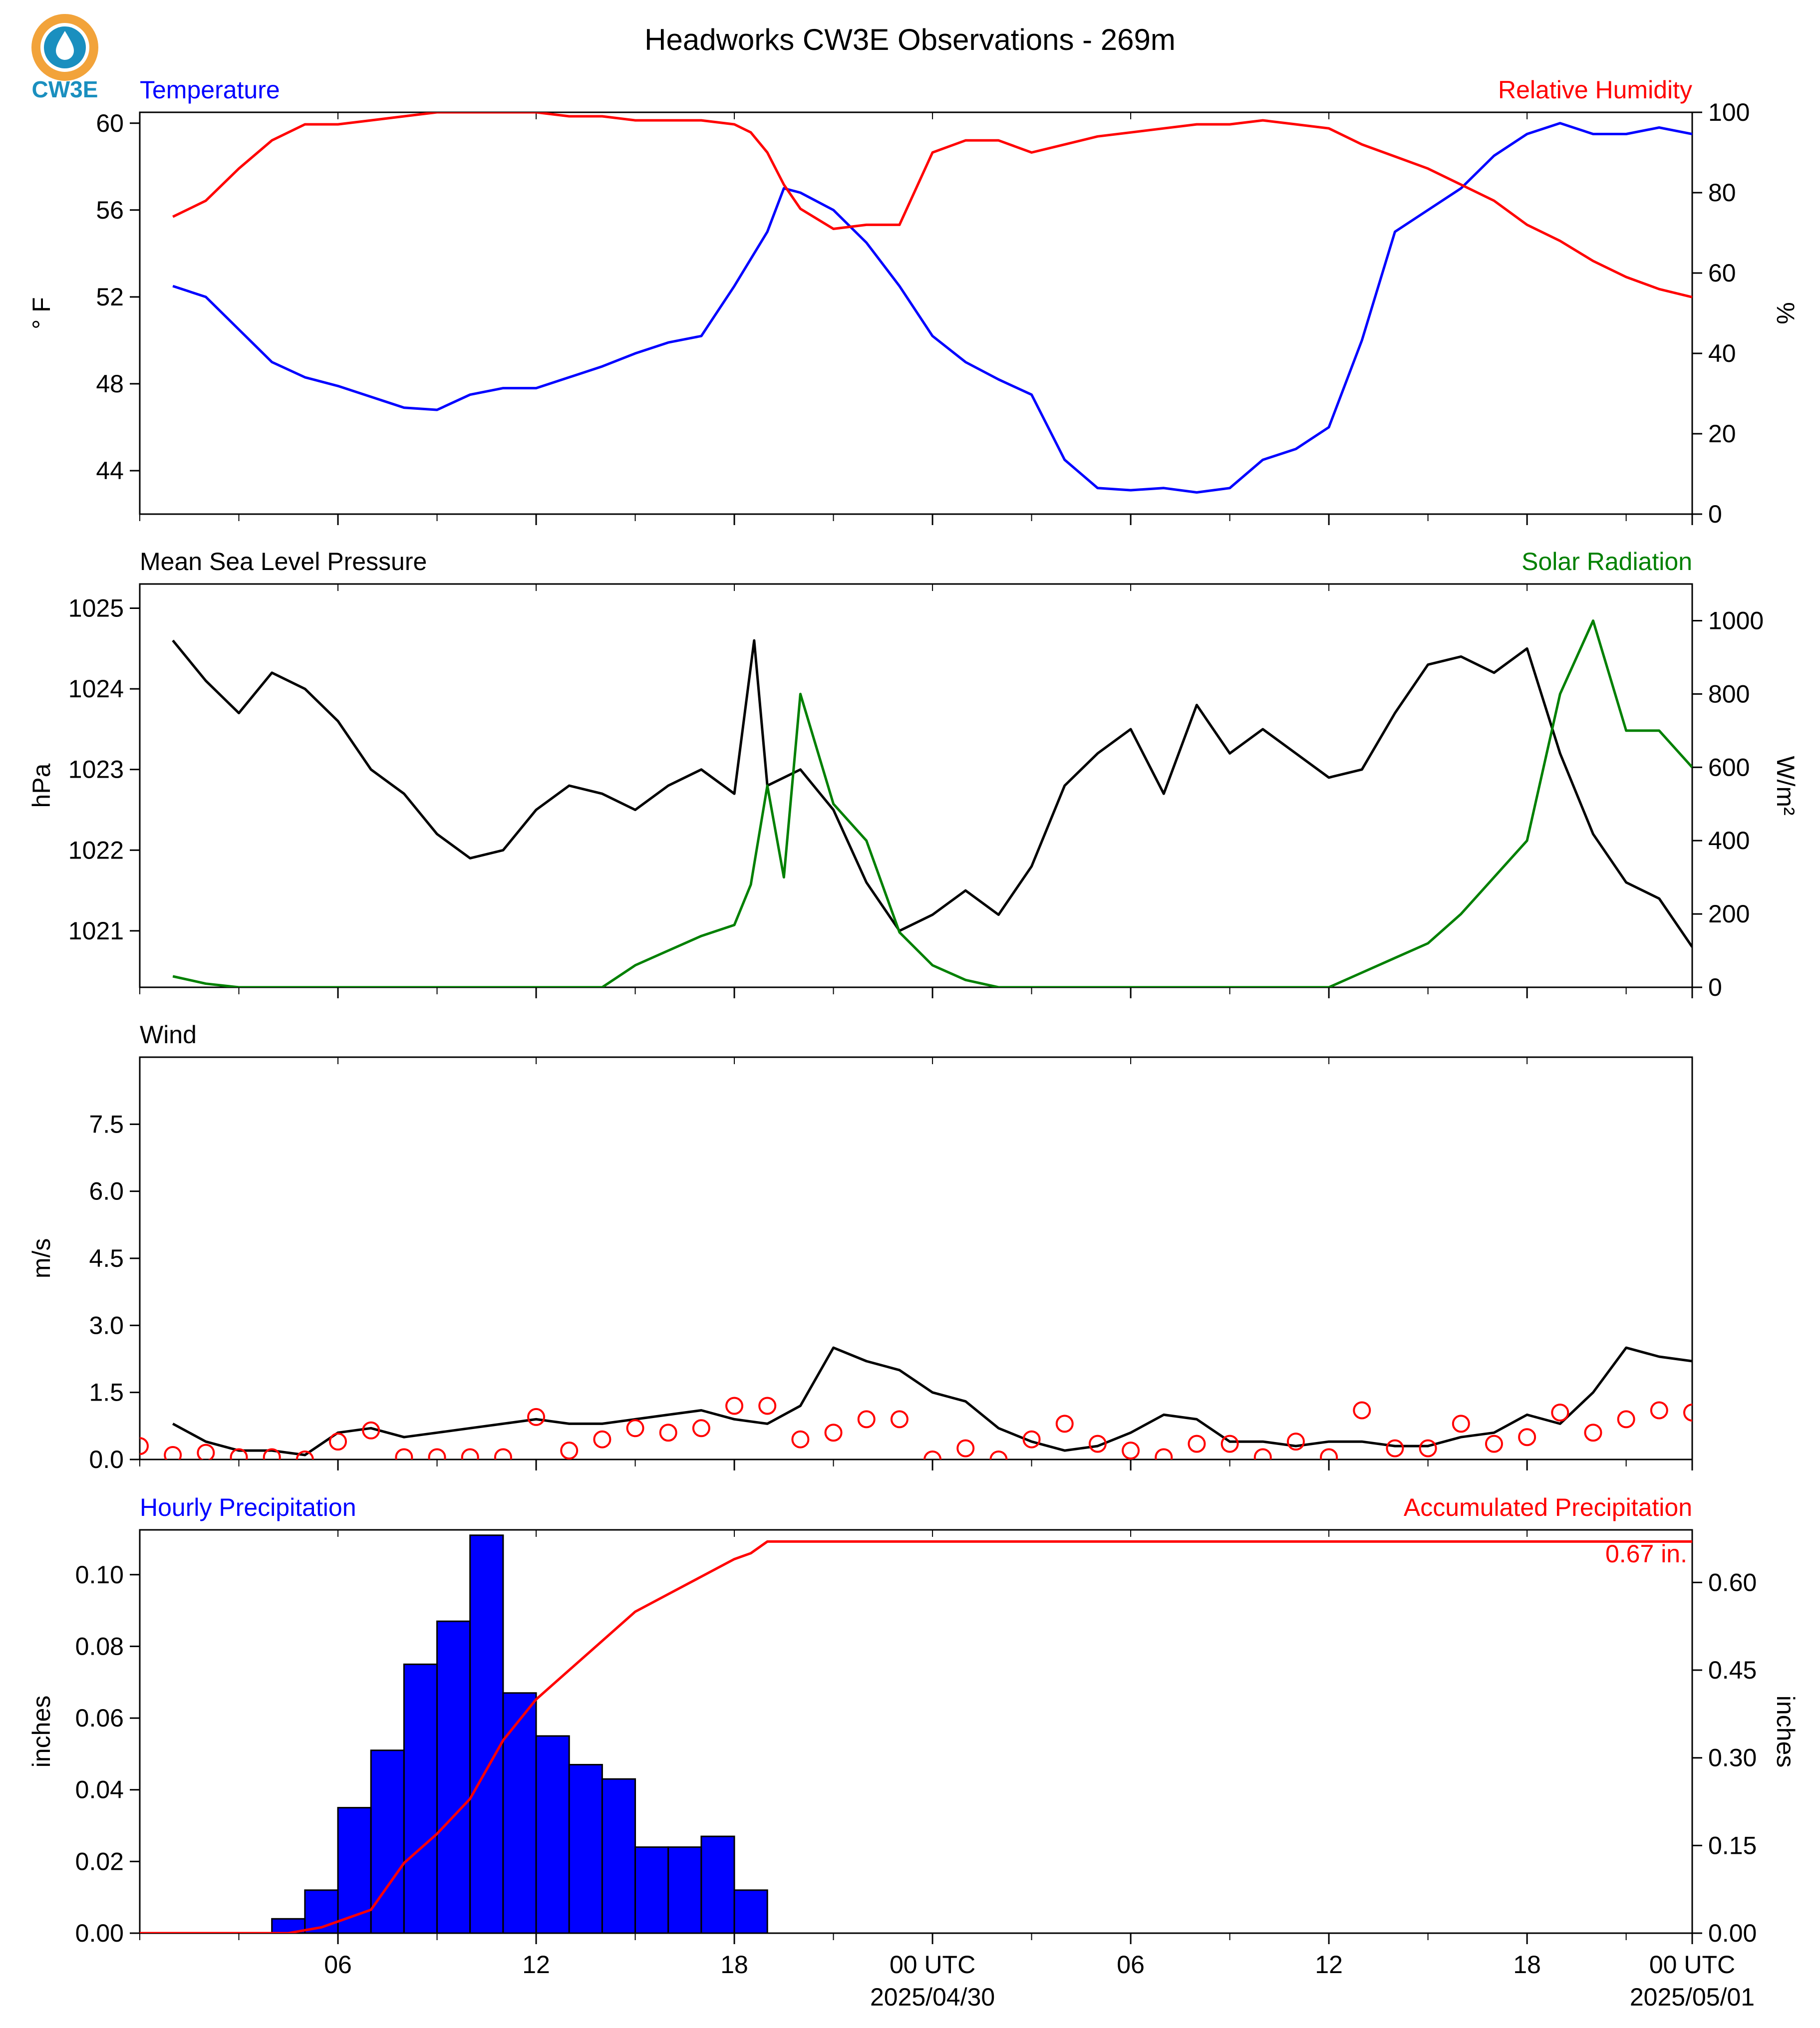 Image resolution: width=1820 pixels, height=2028 pixels. I want to click on y-tick-label: 1022, so click(96, 850).